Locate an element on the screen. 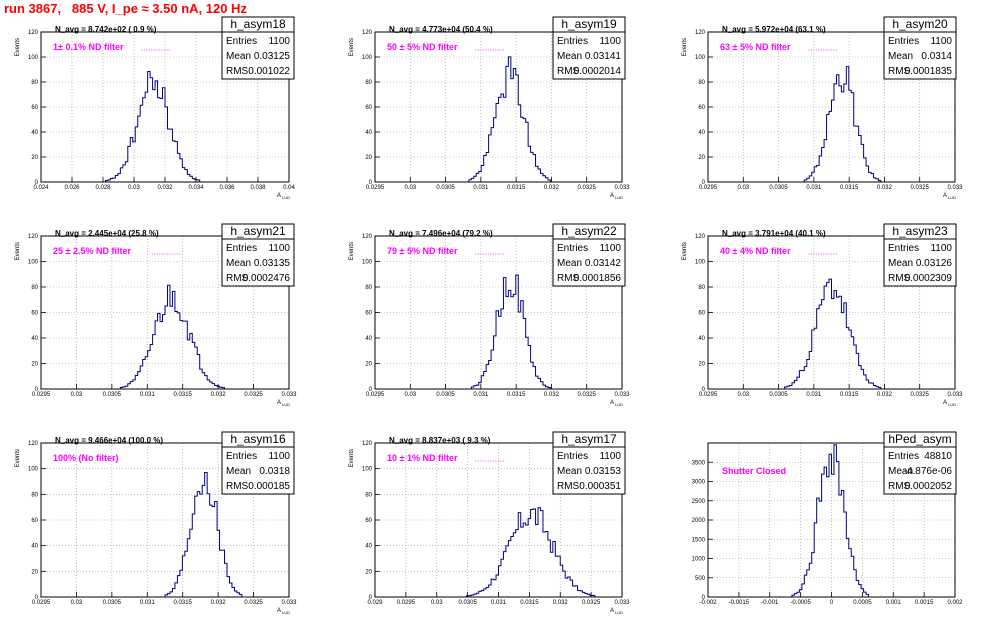 This screenshot has height=622, width=996. stats-value: 0.000185 is located at coordinates (269, 486).